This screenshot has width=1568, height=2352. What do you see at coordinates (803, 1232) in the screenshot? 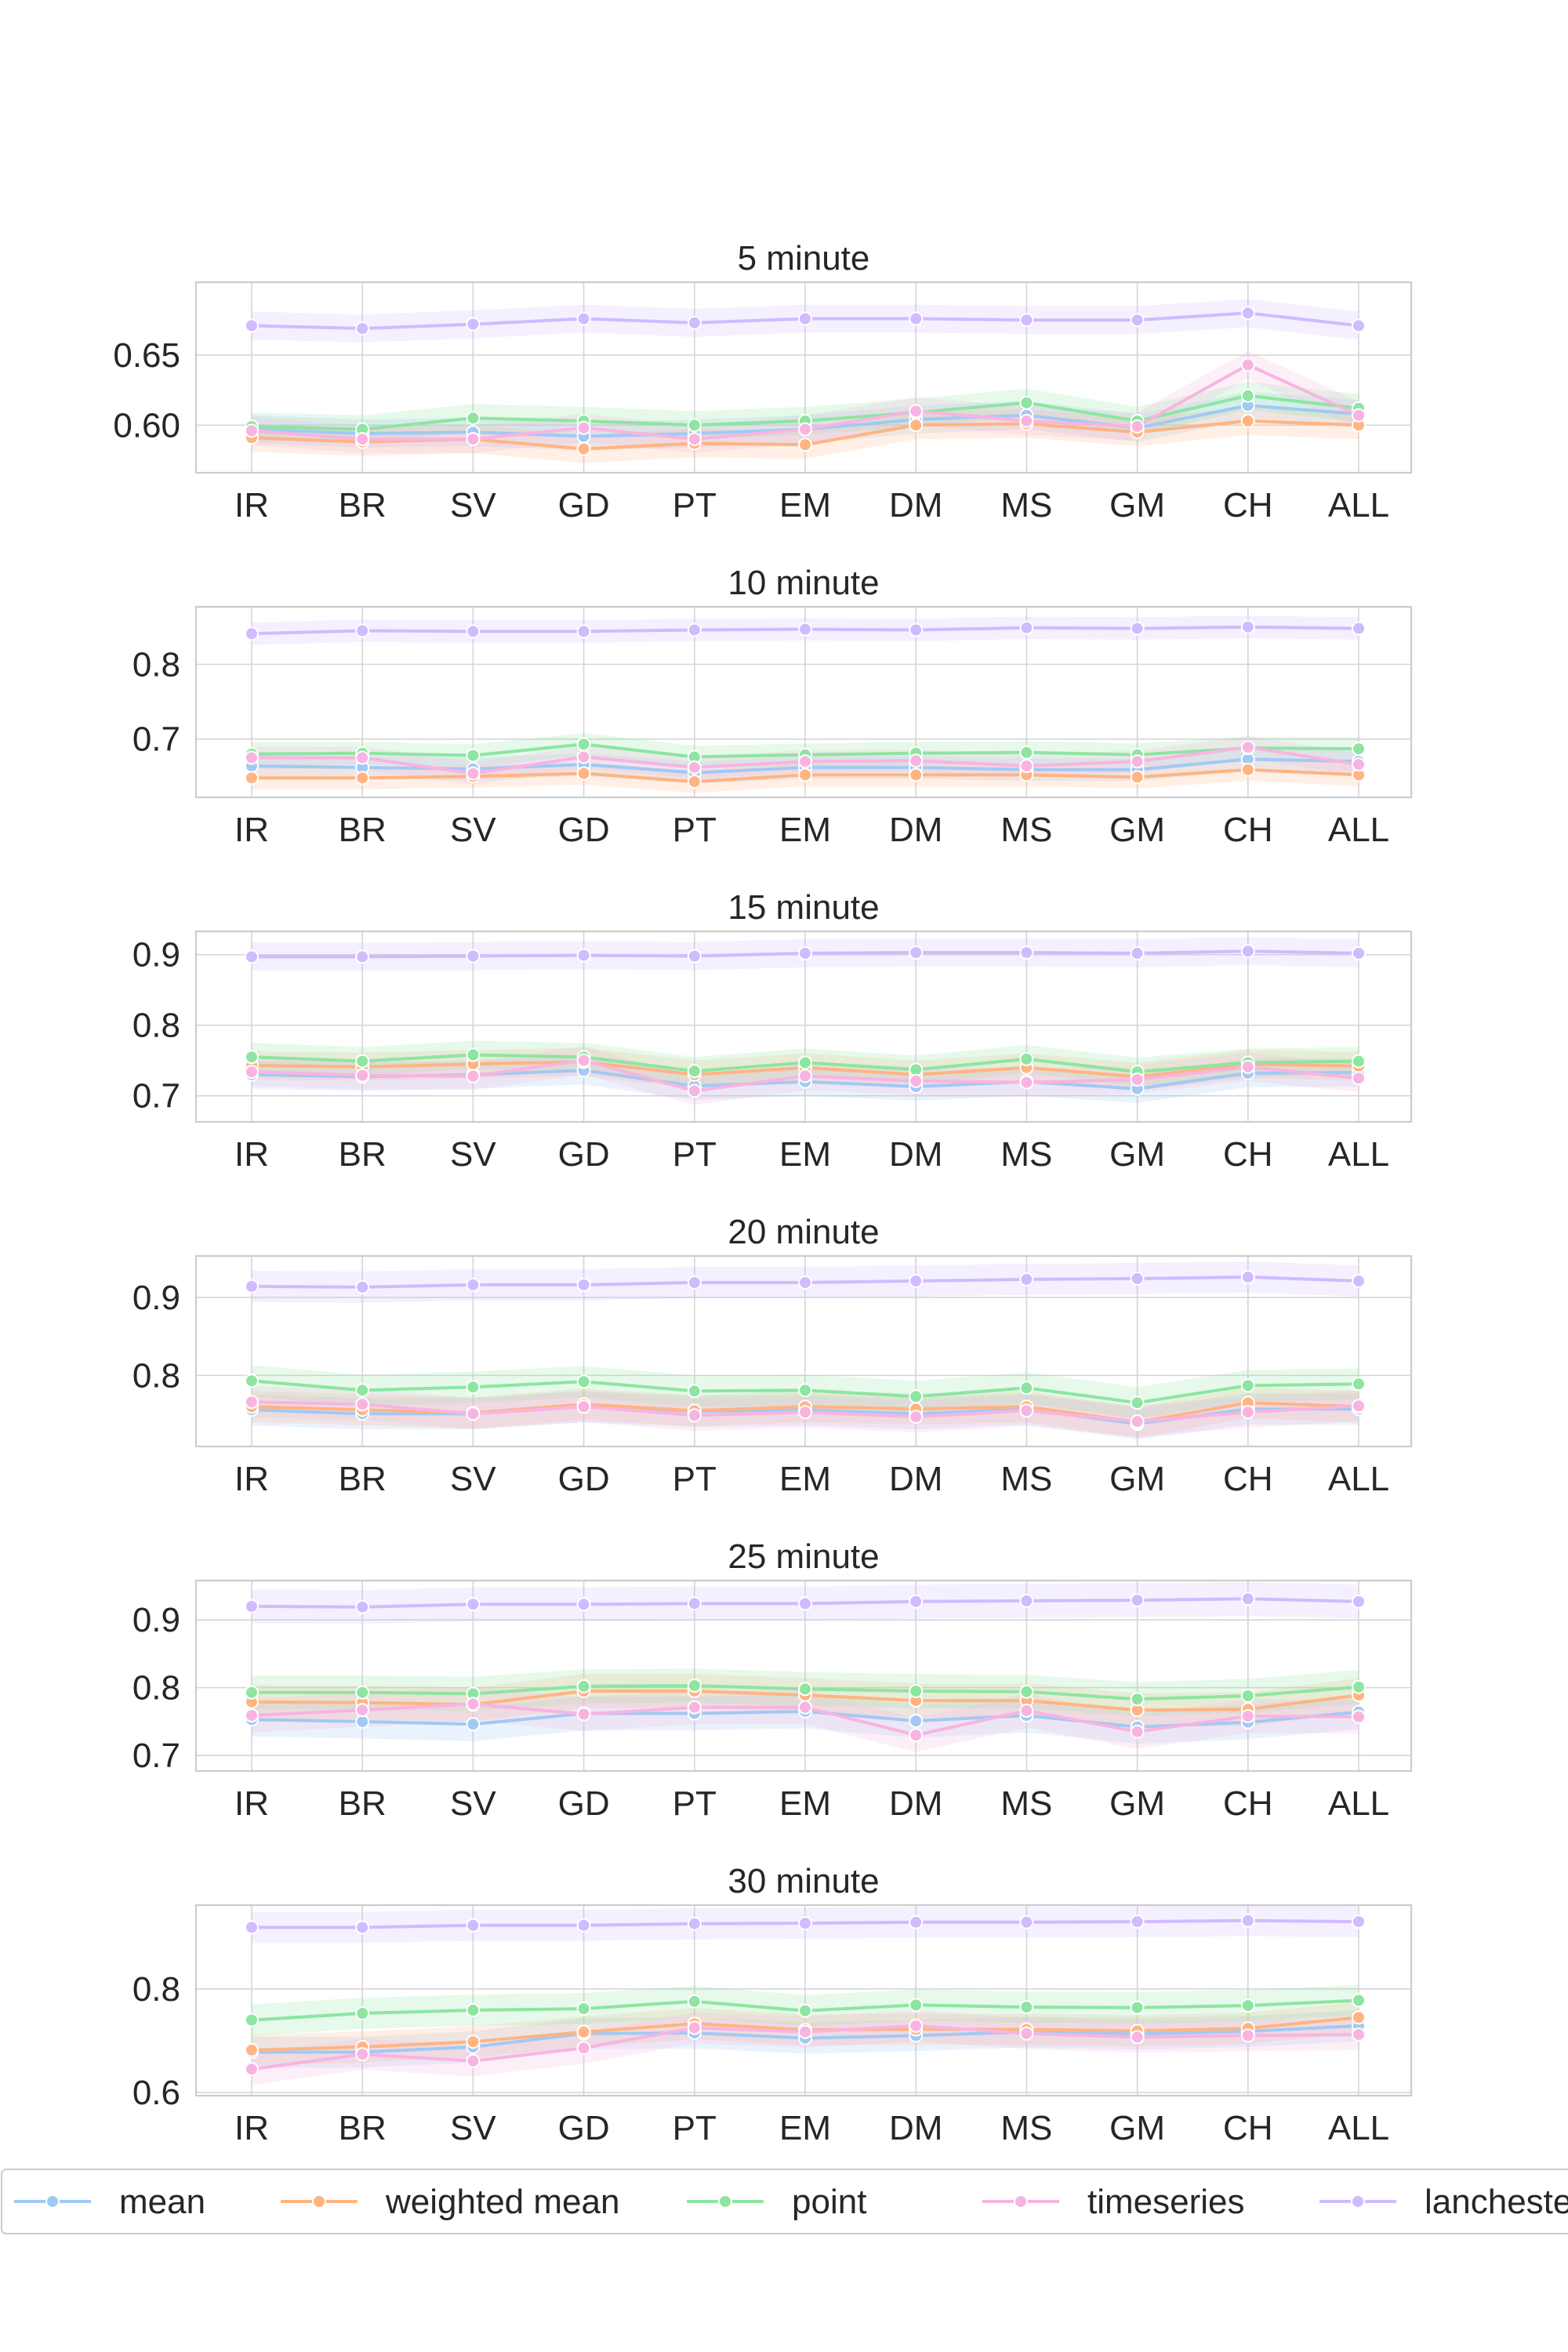
I see `panel-title: 20 minute` at bounding box center [803, 1232].